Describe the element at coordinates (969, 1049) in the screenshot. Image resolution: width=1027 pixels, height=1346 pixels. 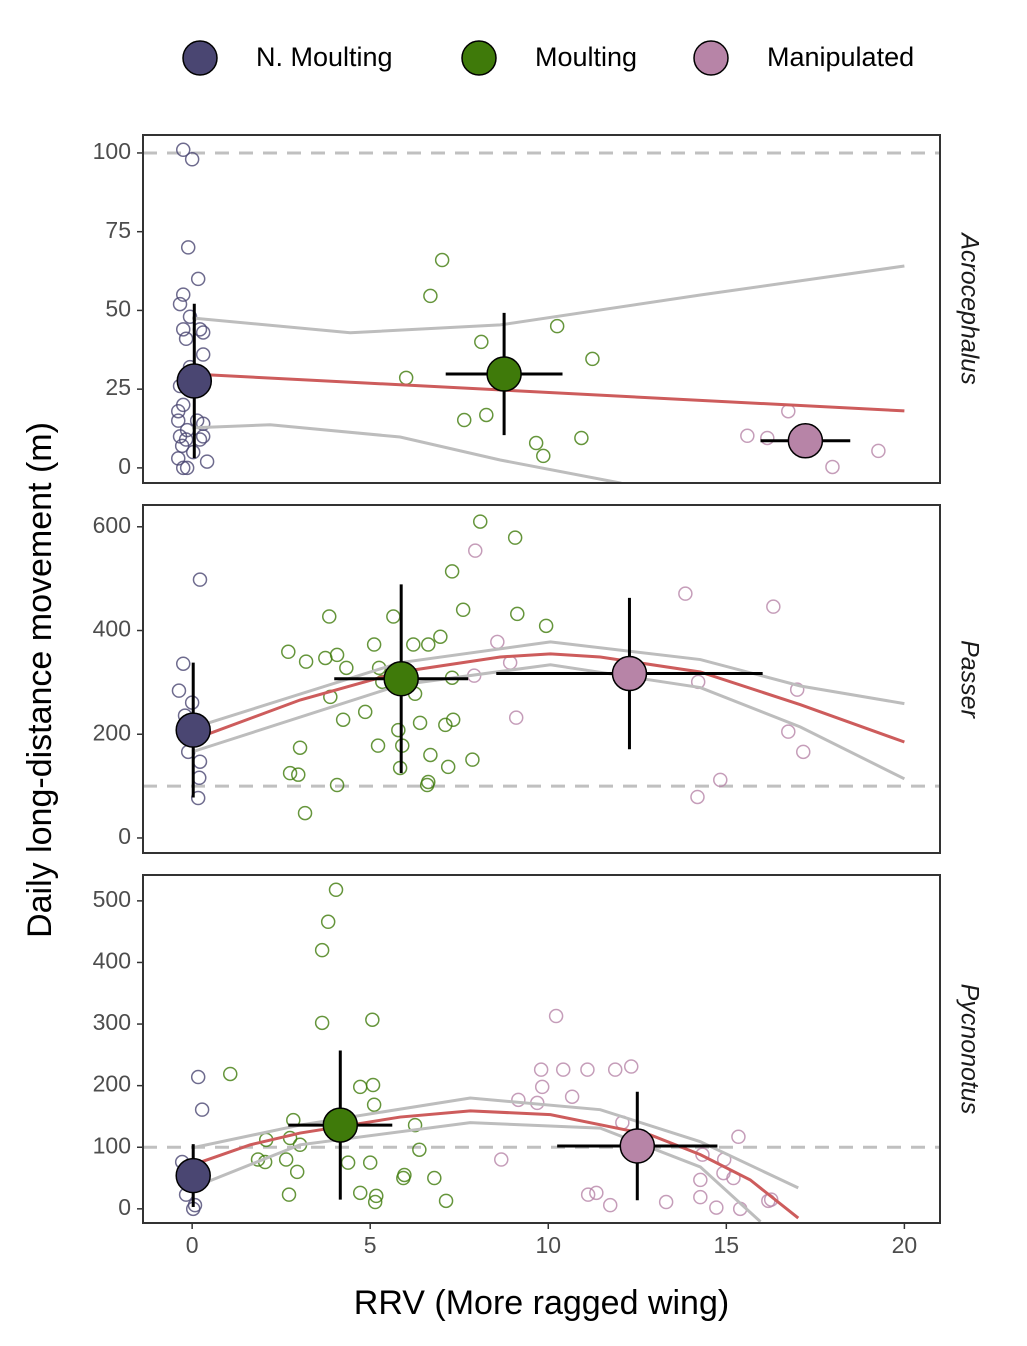
I see `facet-label: Pycnonotus` at that location.